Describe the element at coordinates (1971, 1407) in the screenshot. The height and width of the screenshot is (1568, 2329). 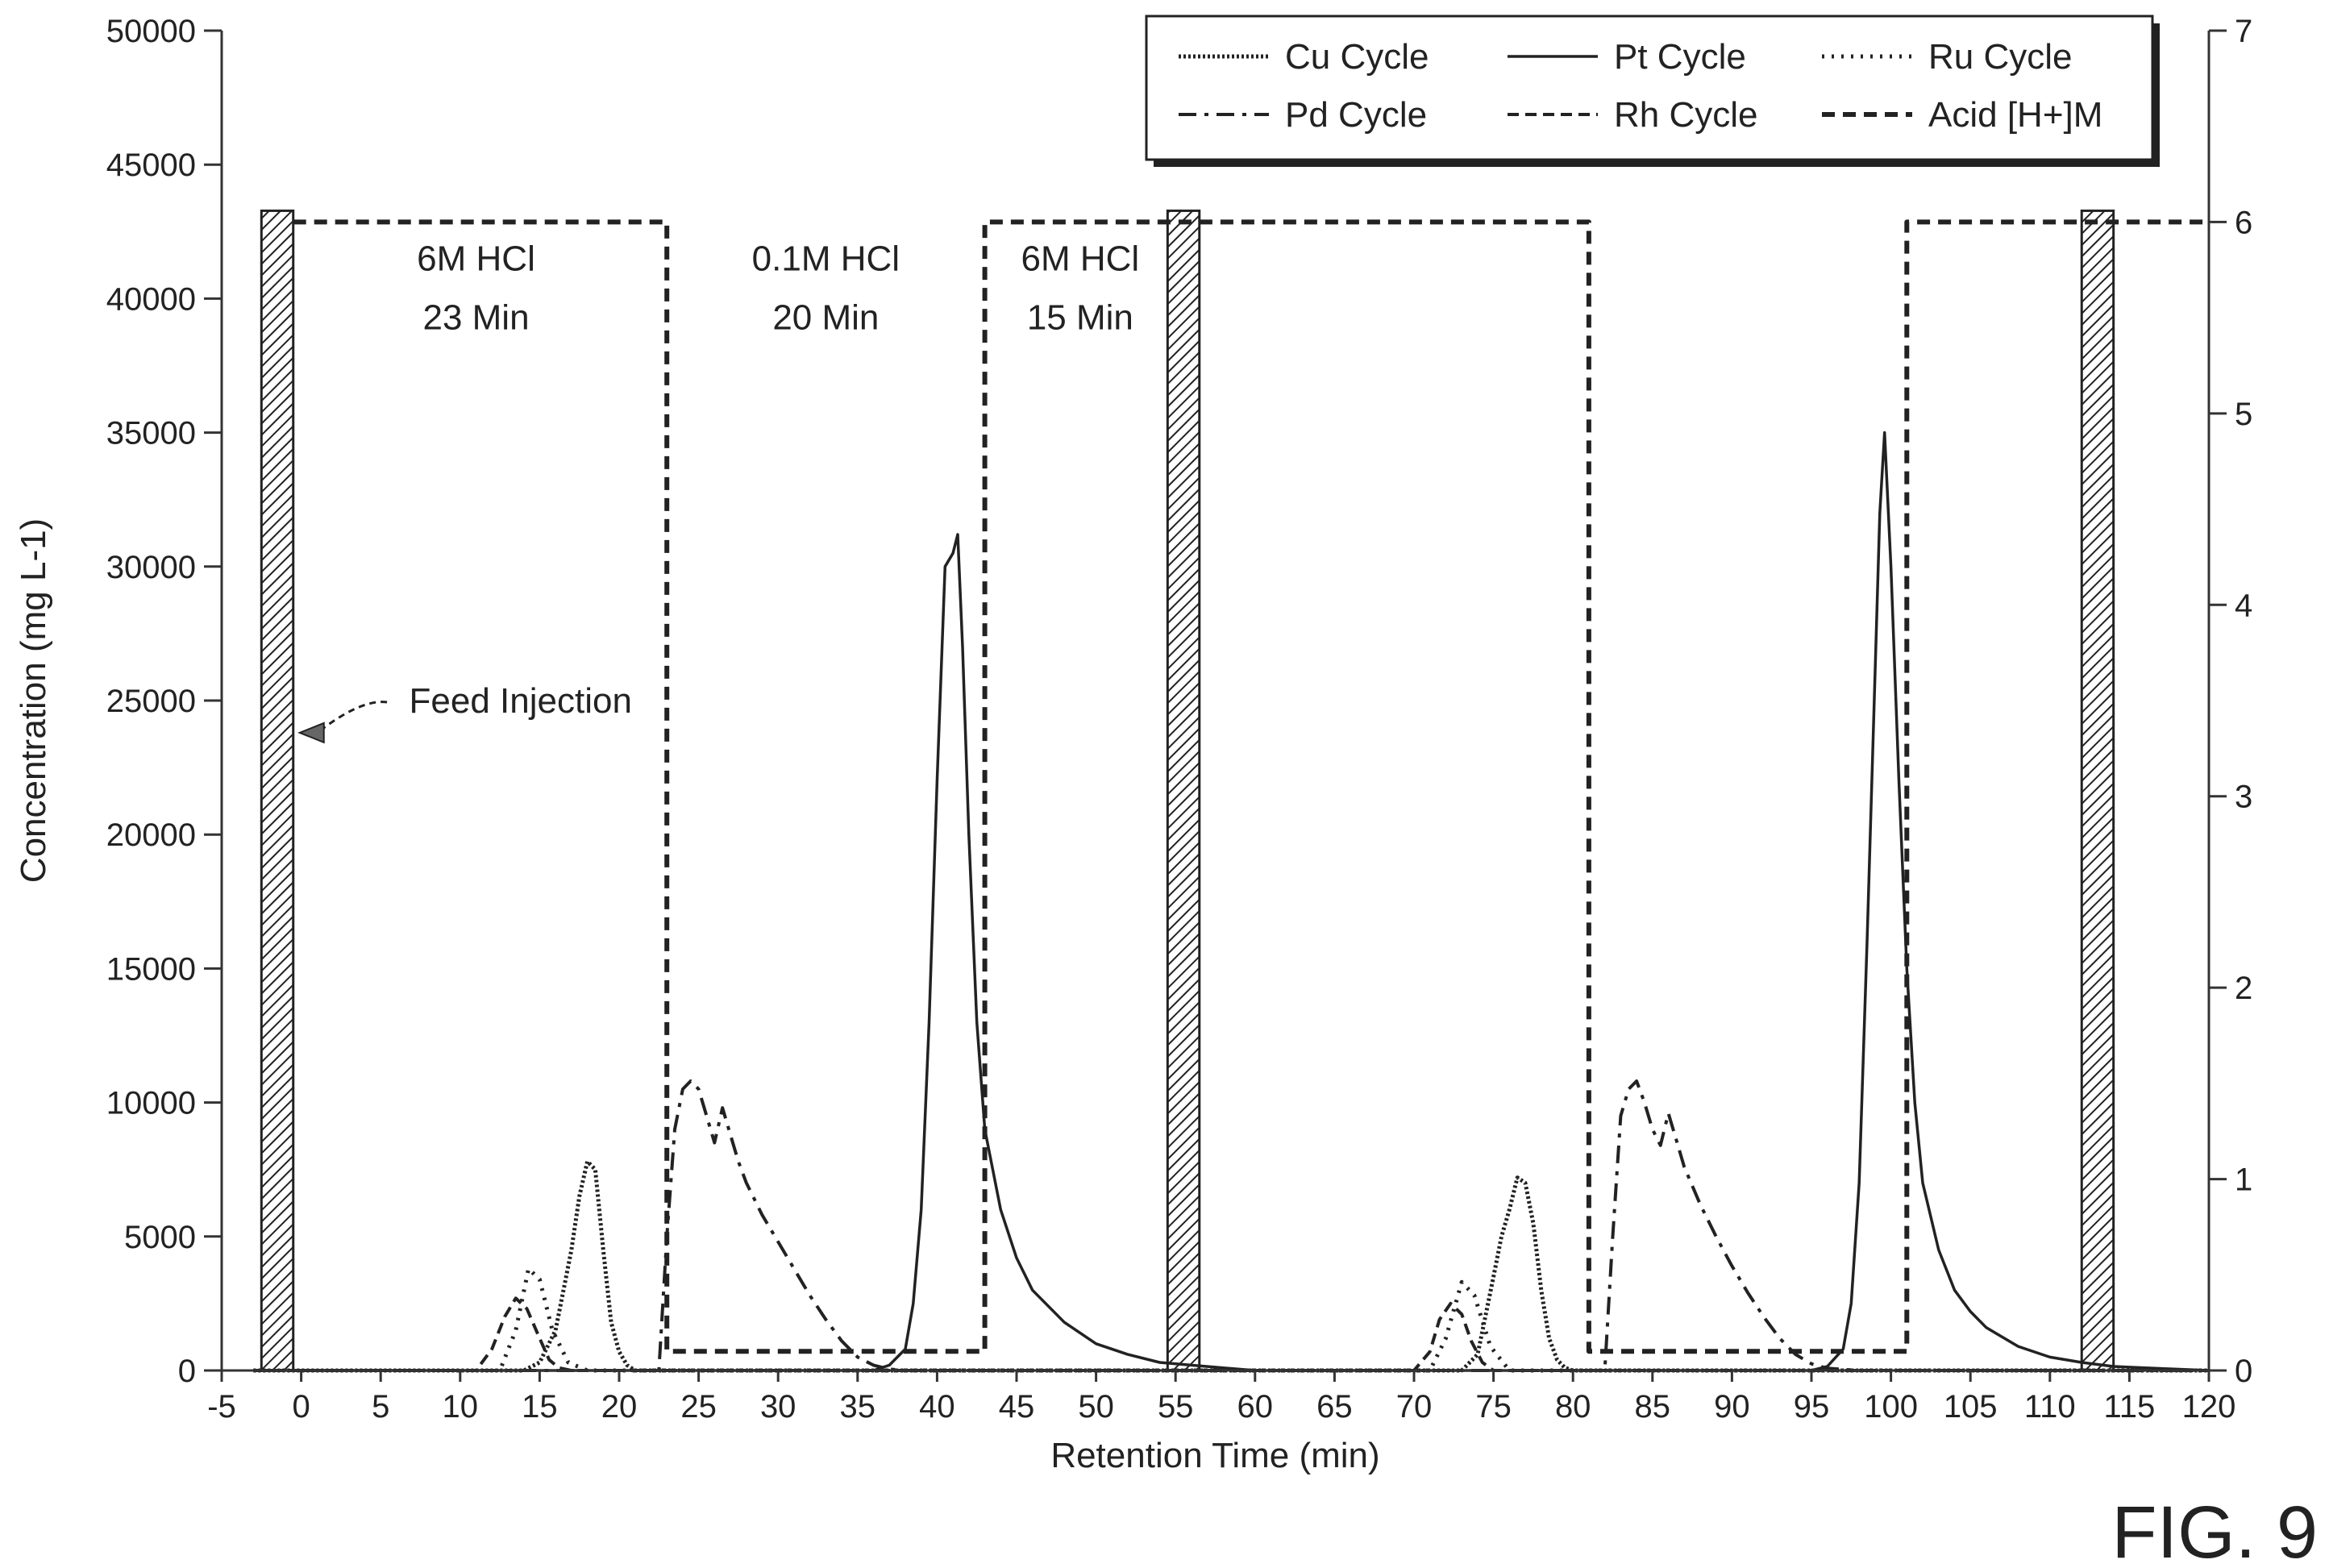
I see `x-tick-label: 105` at that location.